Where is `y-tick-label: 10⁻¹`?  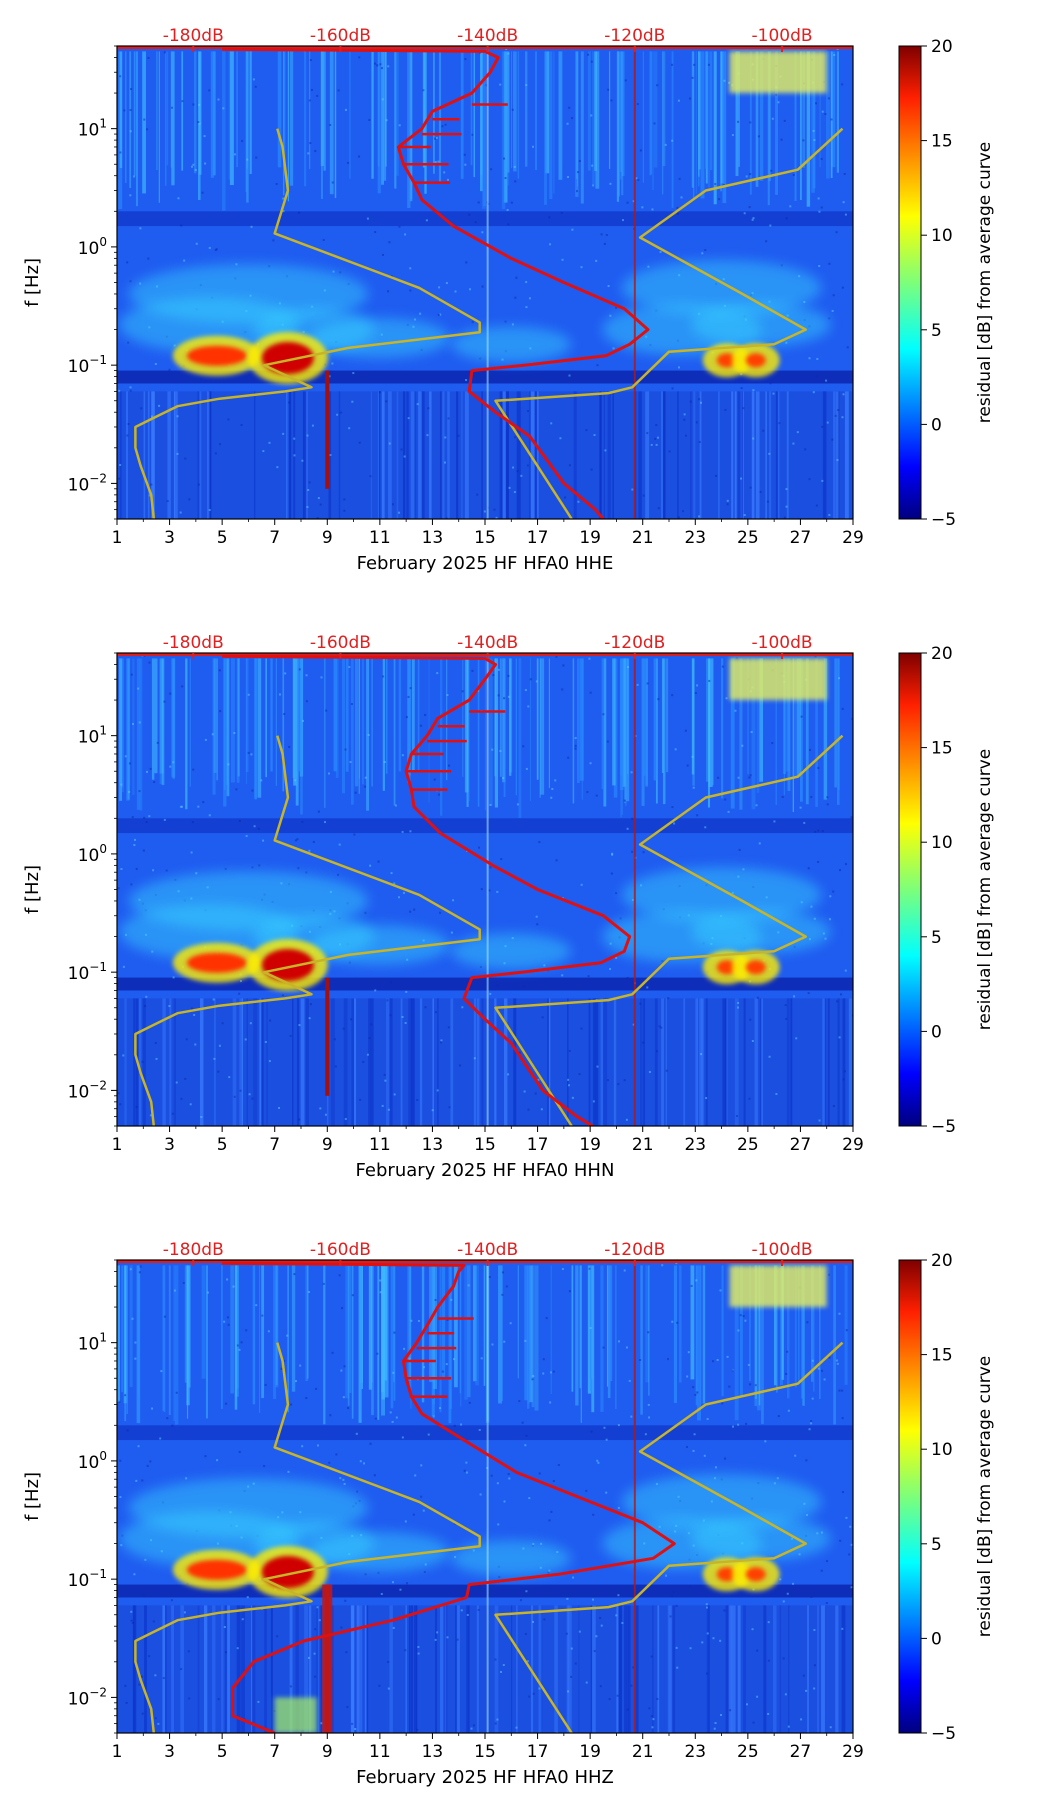 y-tick-label: 10⁻¹ is located at coordinates (87, 365).